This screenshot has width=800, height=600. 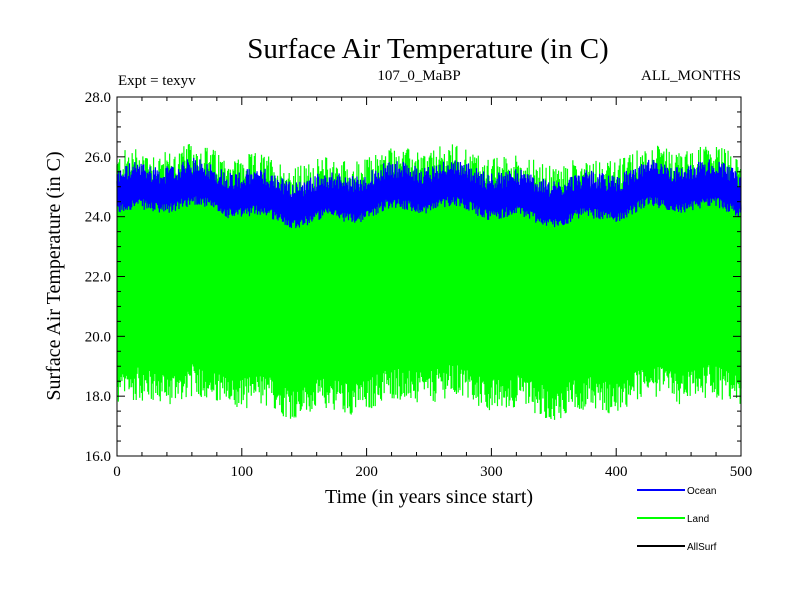 What do you see at coordinates (701, 491) in the screenshot?
I see `legend-label-ocean: Ocean` at bounding box center [701, 491].